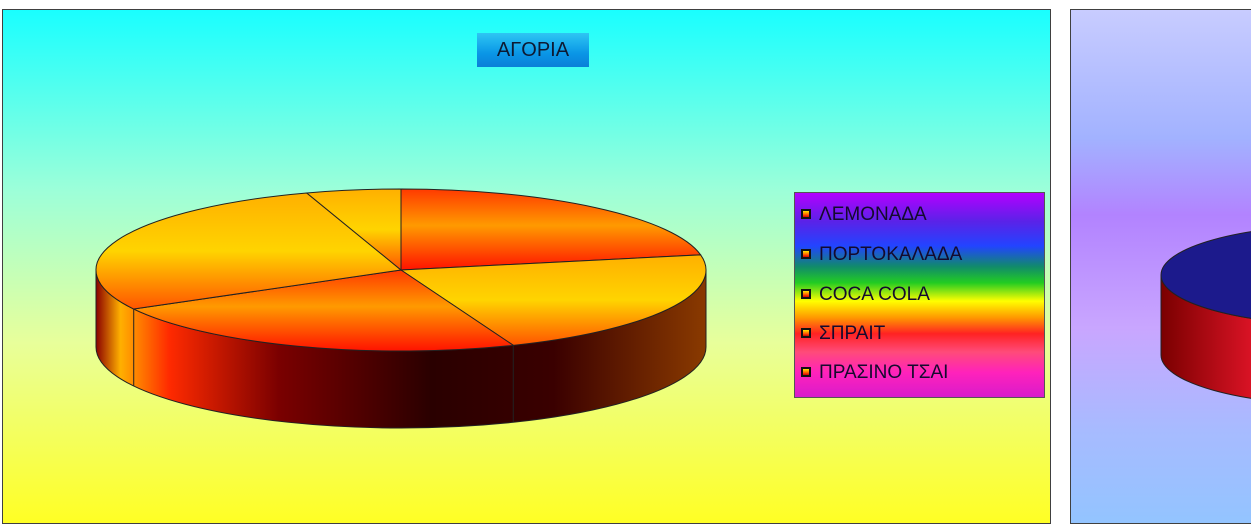 The height and width of the screenshot is (526, 1251). Describe the element at coordinates (1205, 336) in the screenshot. I see `pie-side-wall` at that location.